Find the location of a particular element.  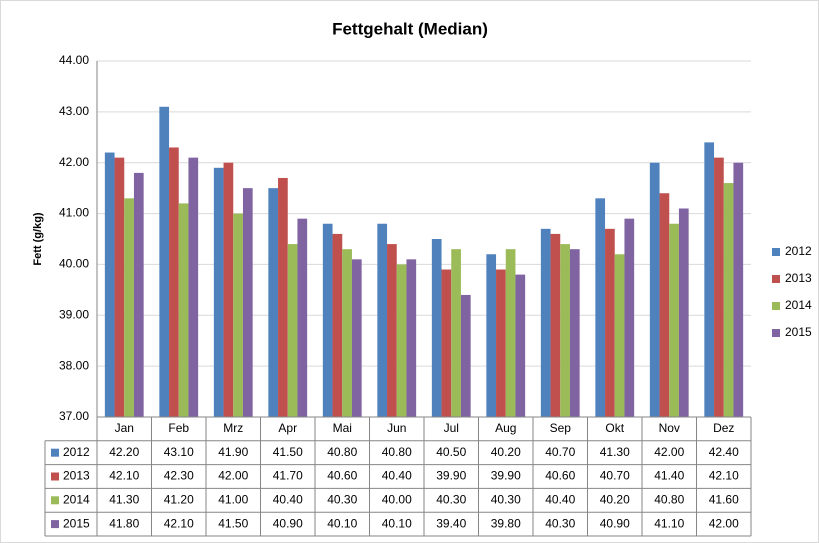

y-tick-label: 40.00 is located at coordinates (74, 264).